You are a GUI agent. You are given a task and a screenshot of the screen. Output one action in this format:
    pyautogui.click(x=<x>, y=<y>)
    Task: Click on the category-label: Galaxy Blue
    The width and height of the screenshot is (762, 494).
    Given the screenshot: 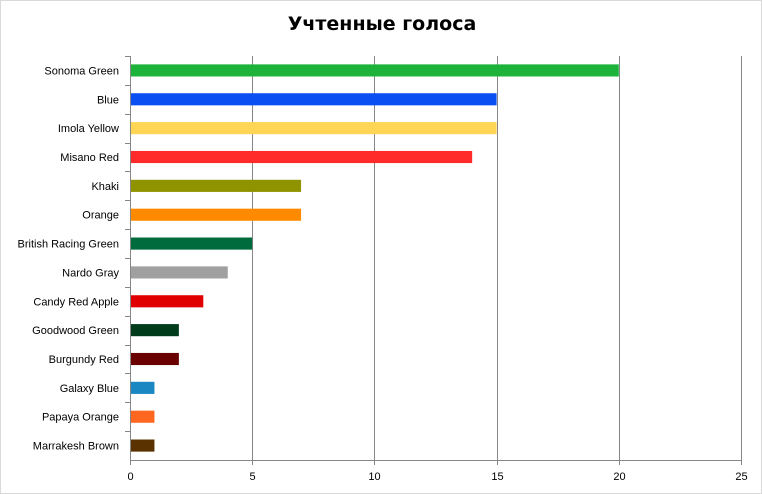 What is the action you would take?
    pyautogui.click(x=89, y=389)
    